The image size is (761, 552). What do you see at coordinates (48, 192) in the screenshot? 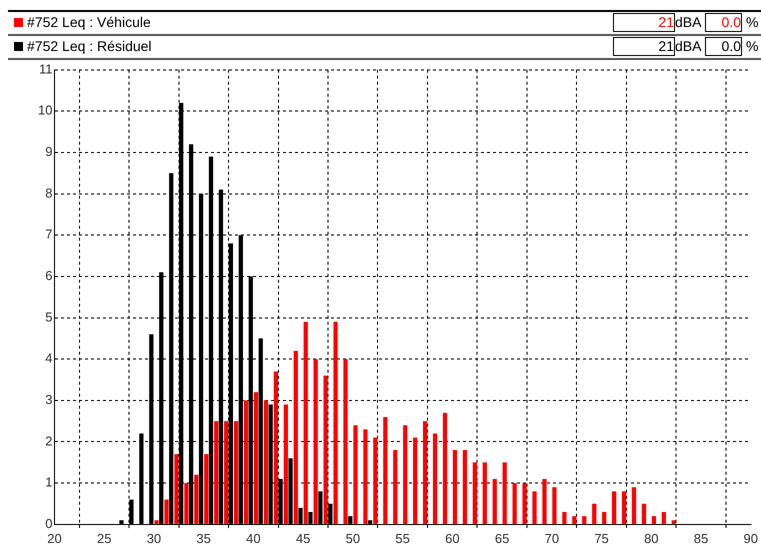
I see `y-tick-label: 8` at bounding box center [48, 192].